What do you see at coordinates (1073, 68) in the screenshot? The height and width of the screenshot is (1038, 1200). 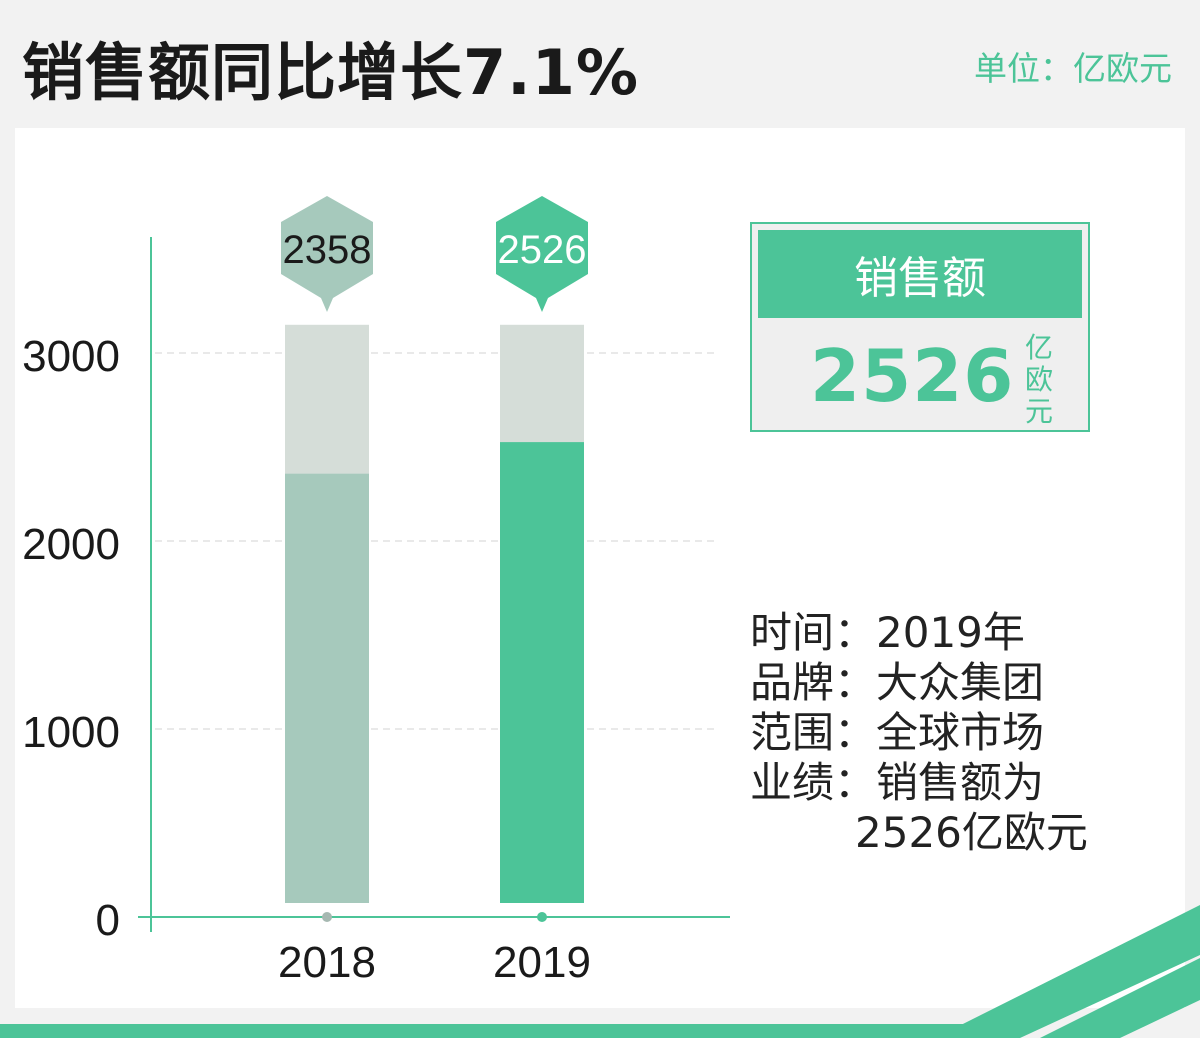 I see `unit-label: 单位：亿欧元` at bounding box center [1073, 68].